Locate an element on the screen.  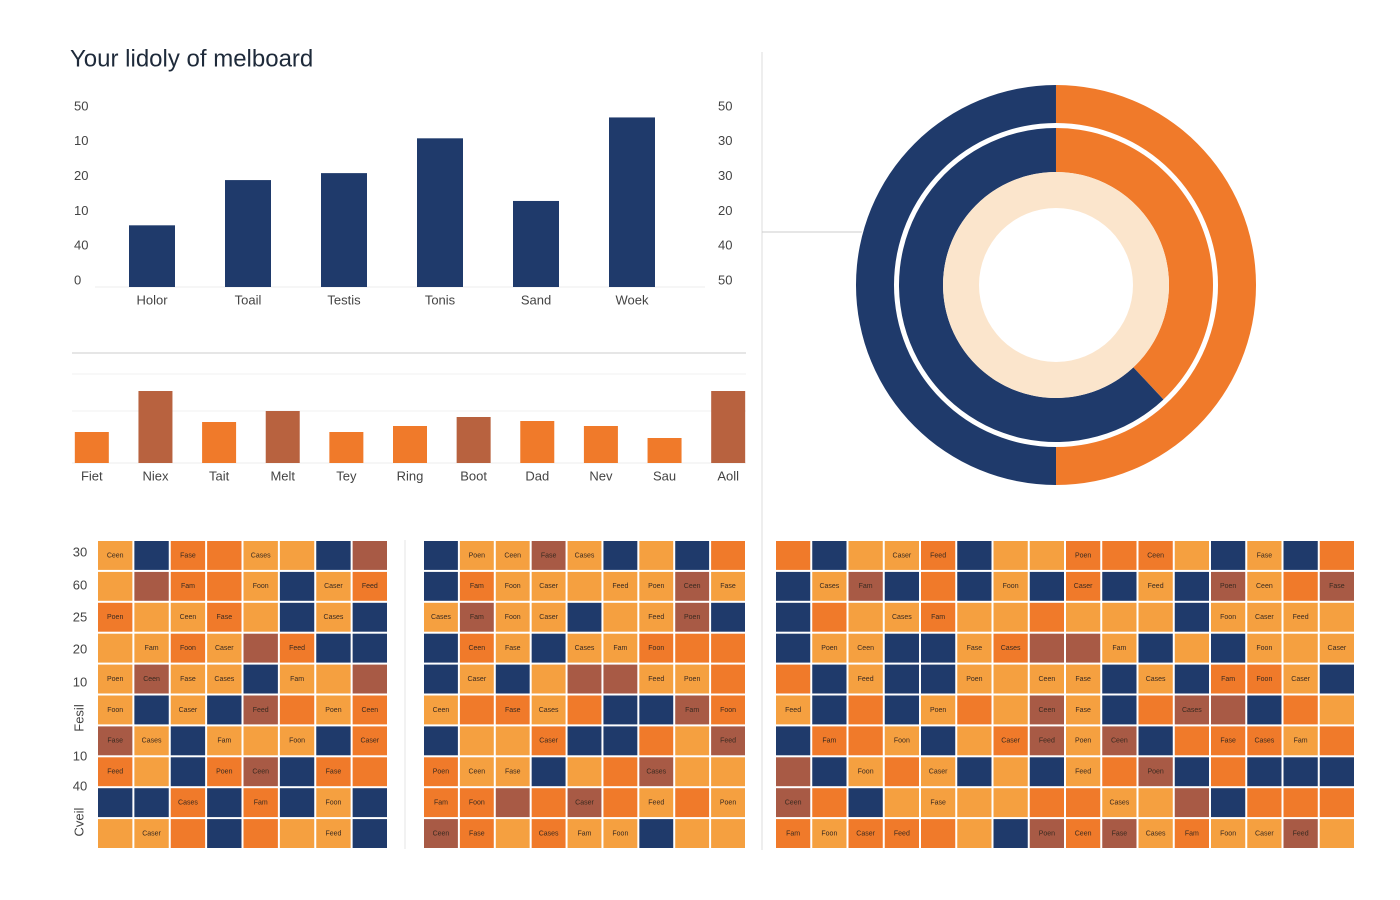
y2-tick-label: 20 is located at coordinates (725, 210).